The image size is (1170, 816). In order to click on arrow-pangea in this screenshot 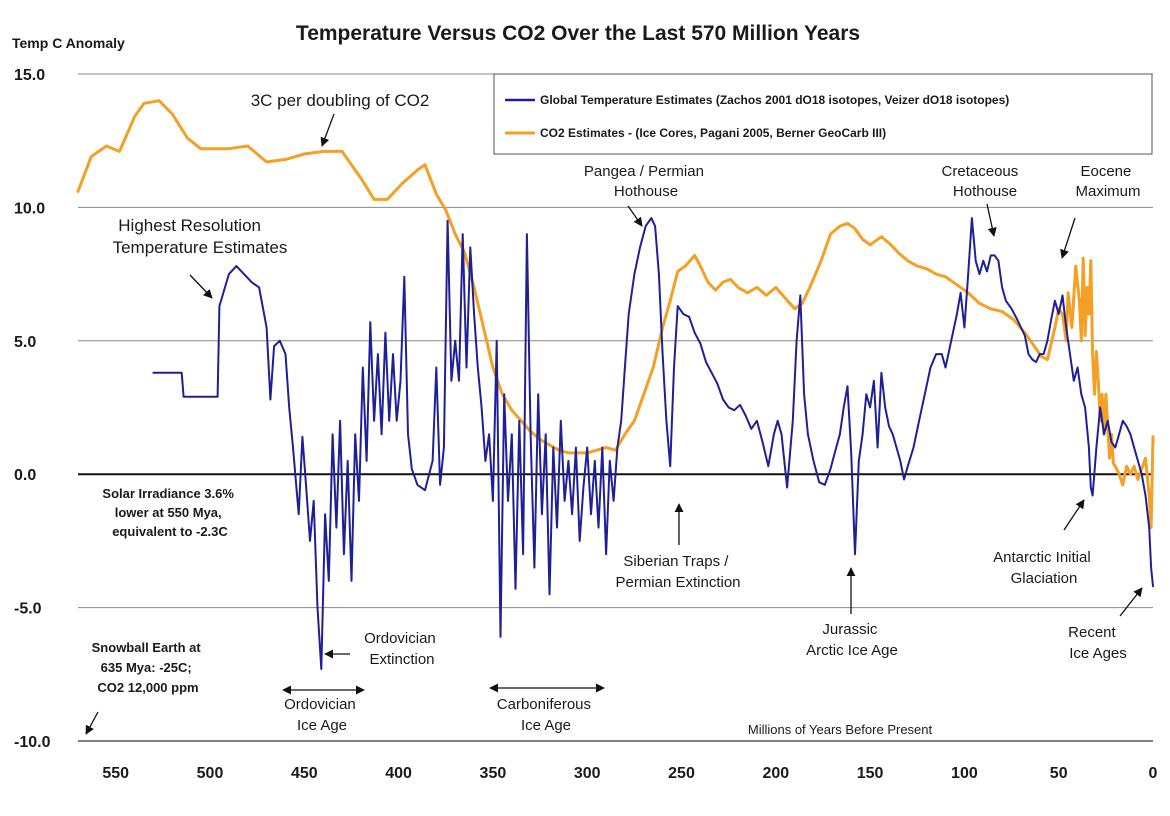, I will do `click(635, 216)`.